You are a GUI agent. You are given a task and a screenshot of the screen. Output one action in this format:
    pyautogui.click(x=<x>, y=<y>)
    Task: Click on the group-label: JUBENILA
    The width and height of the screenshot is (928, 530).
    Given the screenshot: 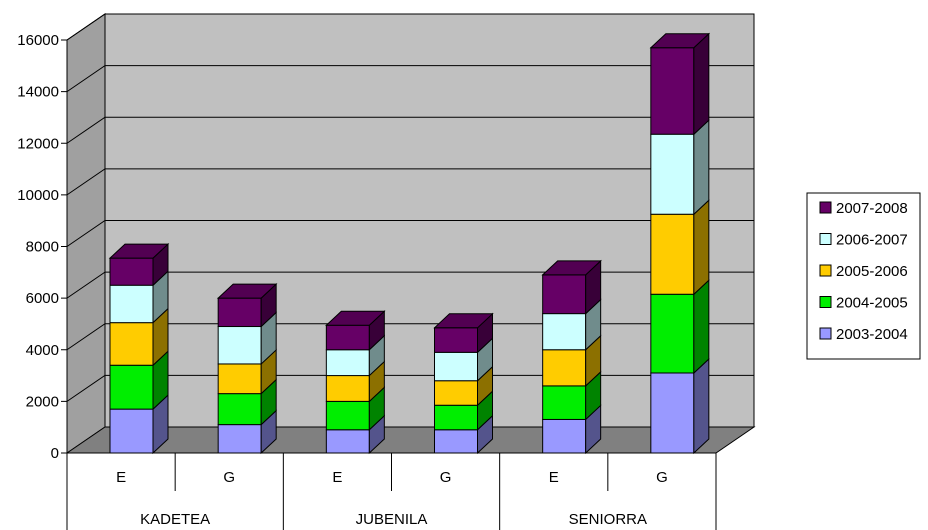 What is the action you would take?
    pyautogui.click(x=392, y=519)
    